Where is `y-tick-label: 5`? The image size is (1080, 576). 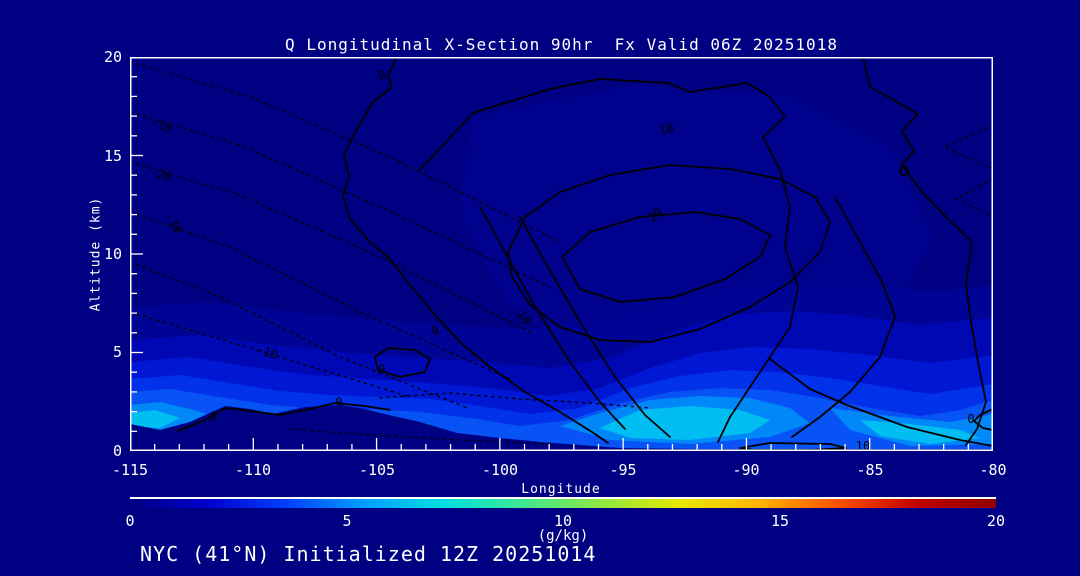 y-tick-label: 5 is located at coordinates (117, 352).